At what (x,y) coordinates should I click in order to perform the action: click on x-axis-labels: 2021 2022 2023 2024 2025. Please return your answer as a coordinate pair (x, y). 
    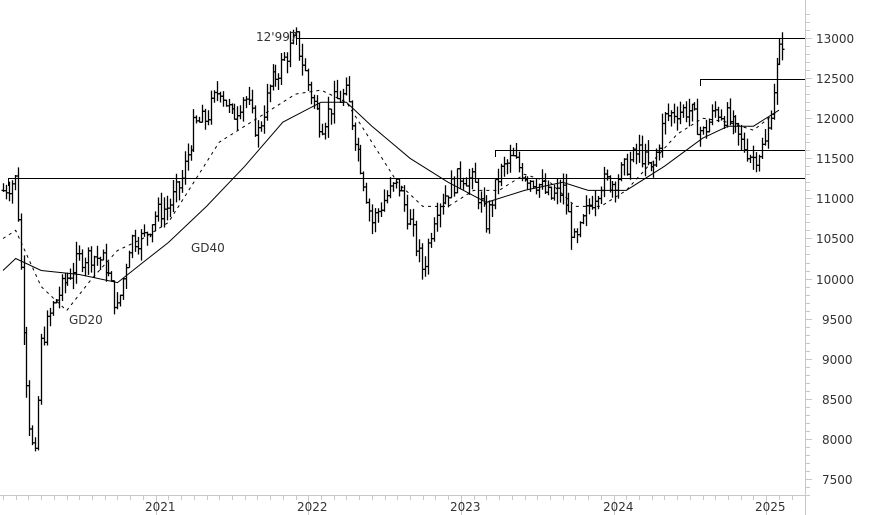
    Looking at the image, I should click on (465, 507).